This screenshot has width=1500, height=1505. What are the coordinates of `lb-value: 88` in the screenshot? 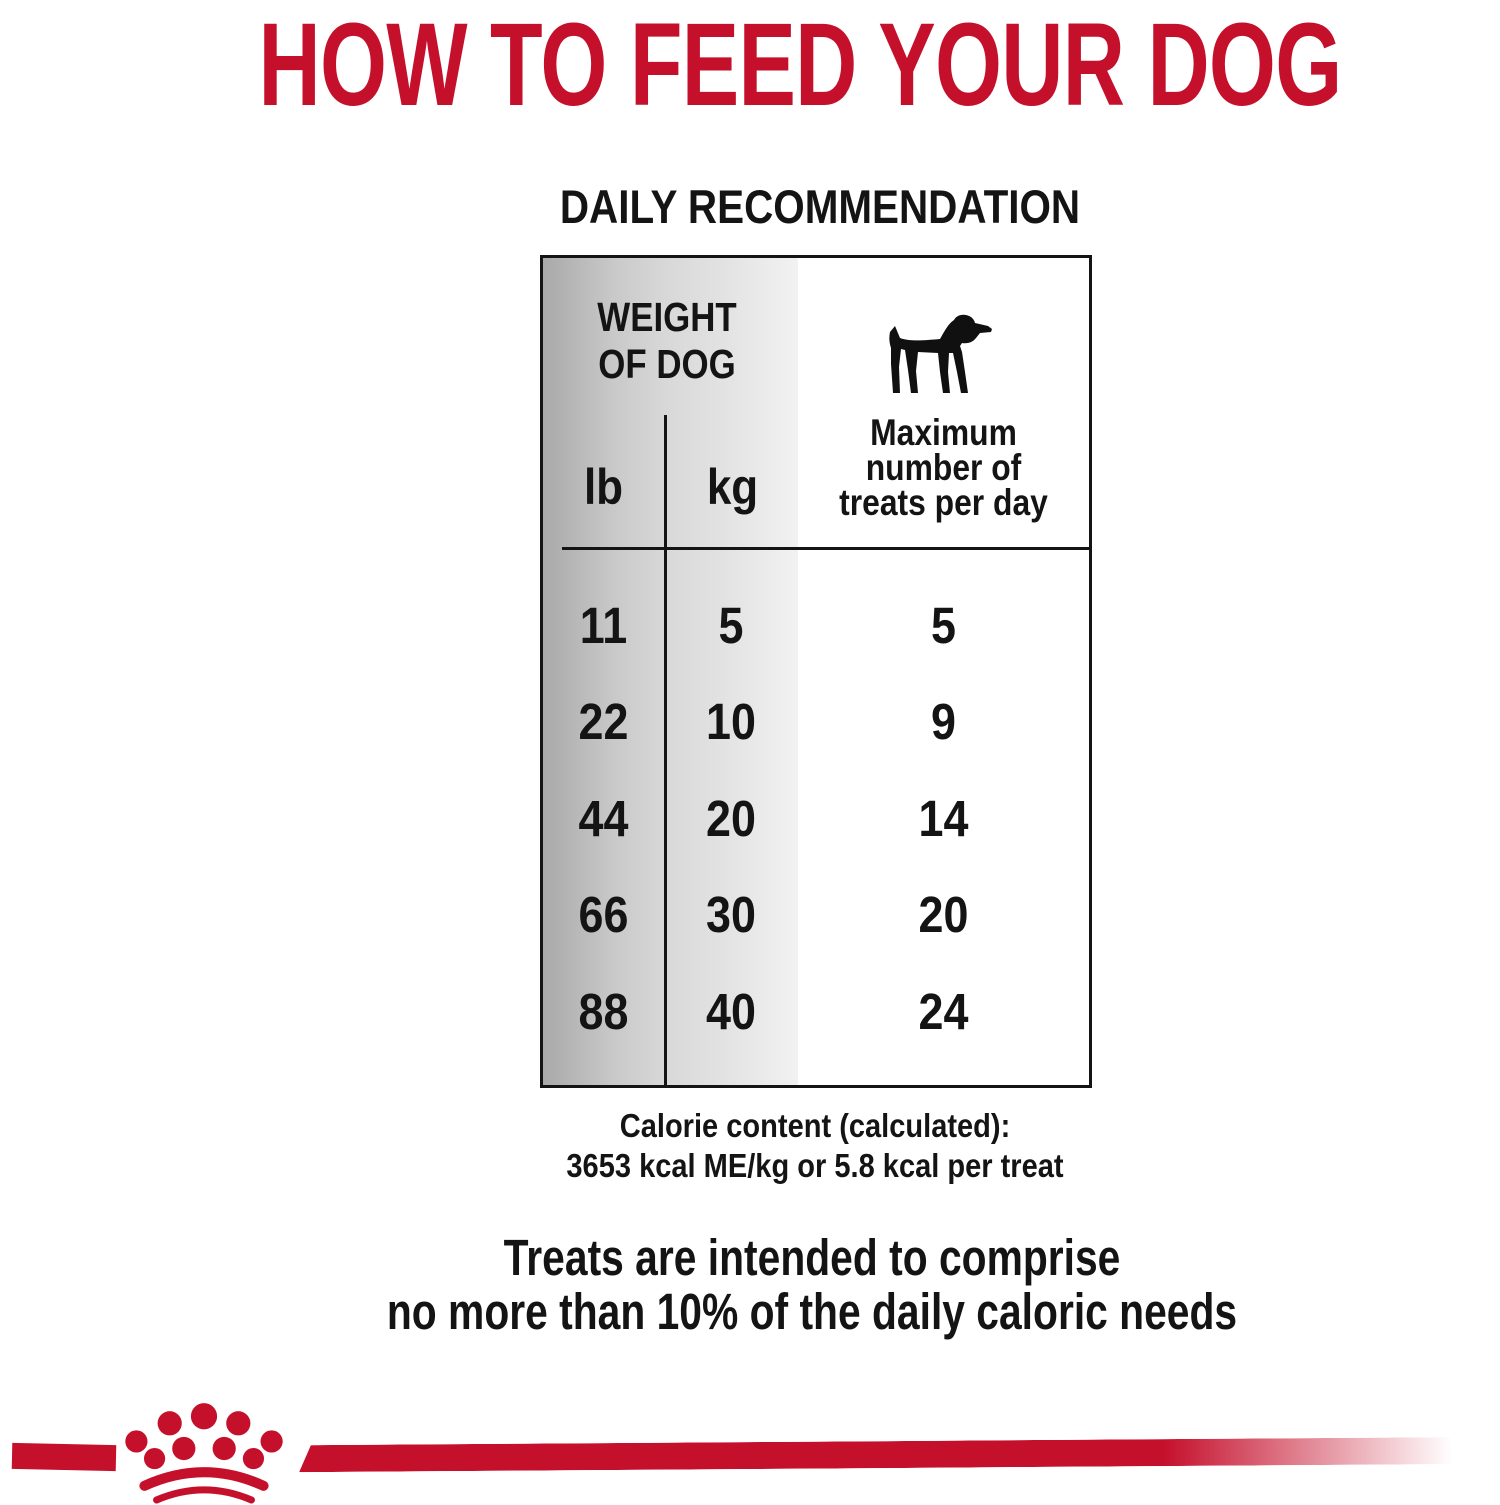 It's located at (603, 1011).